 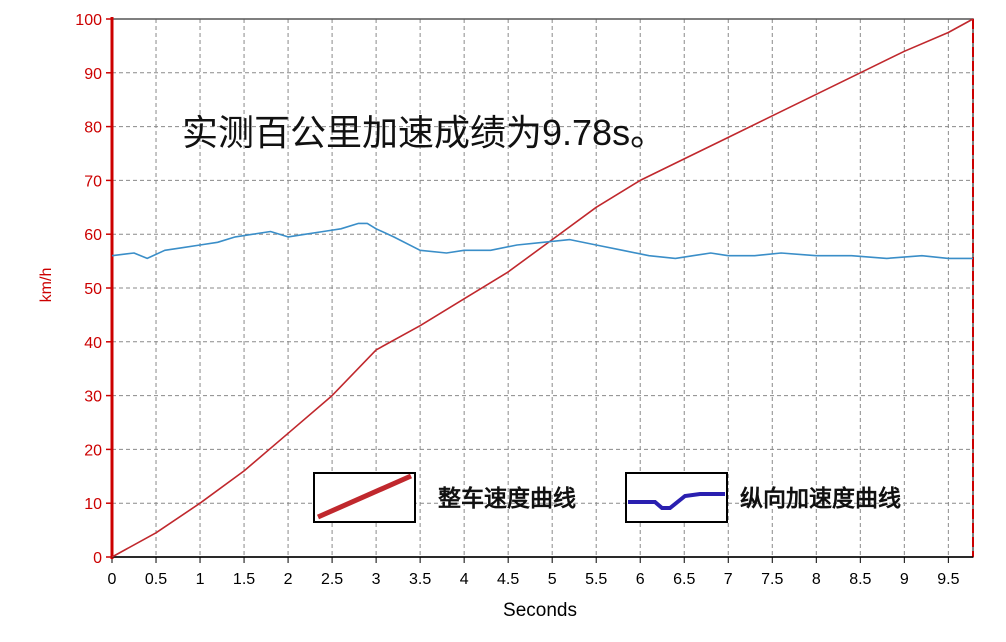 I want to click on x-tick-label: 2.5, so click(x=332, y=579).